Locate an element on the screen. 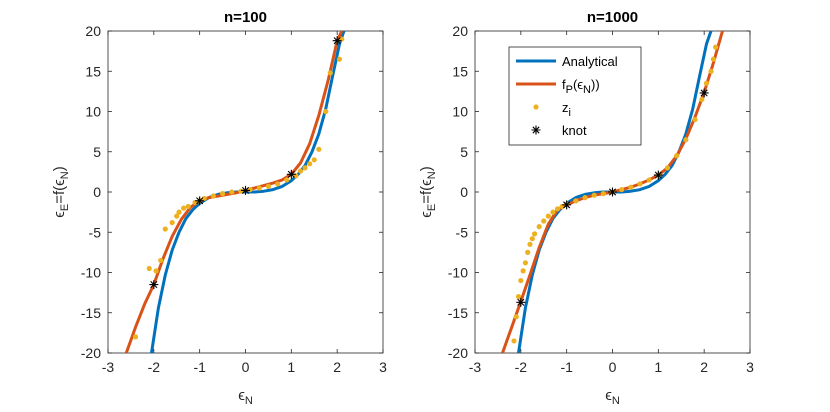 This screenshot has height=412, width=830. chart-title: n=100 is located at coordinates (245, 17).